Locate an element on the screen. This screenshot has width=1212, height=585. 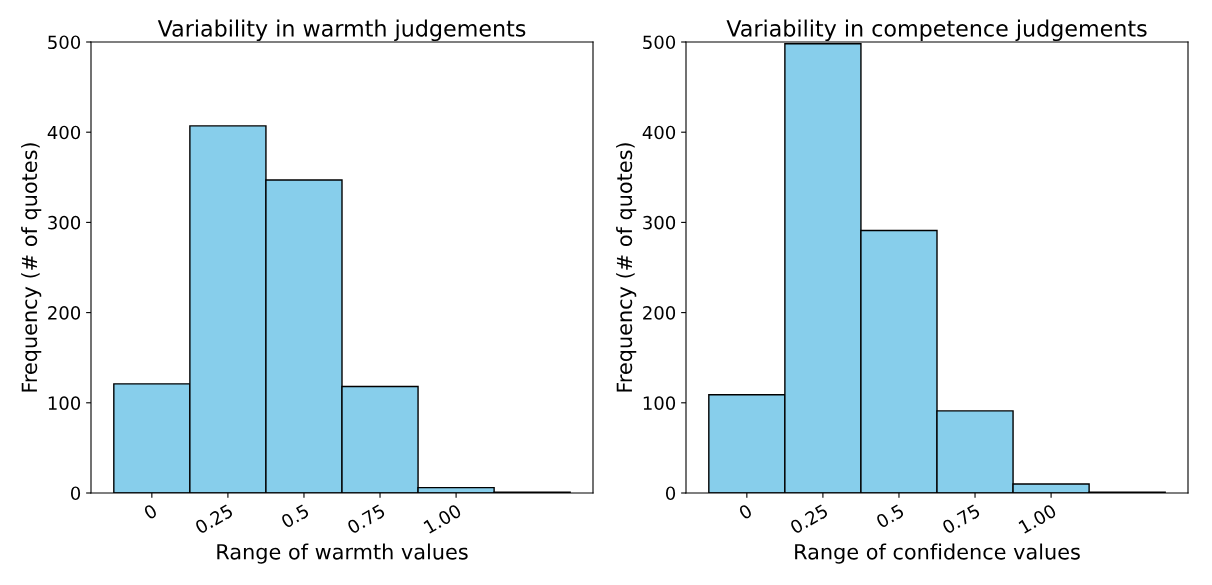
chart-title: Variability in competence judgements is located at coordinates (936, 30).